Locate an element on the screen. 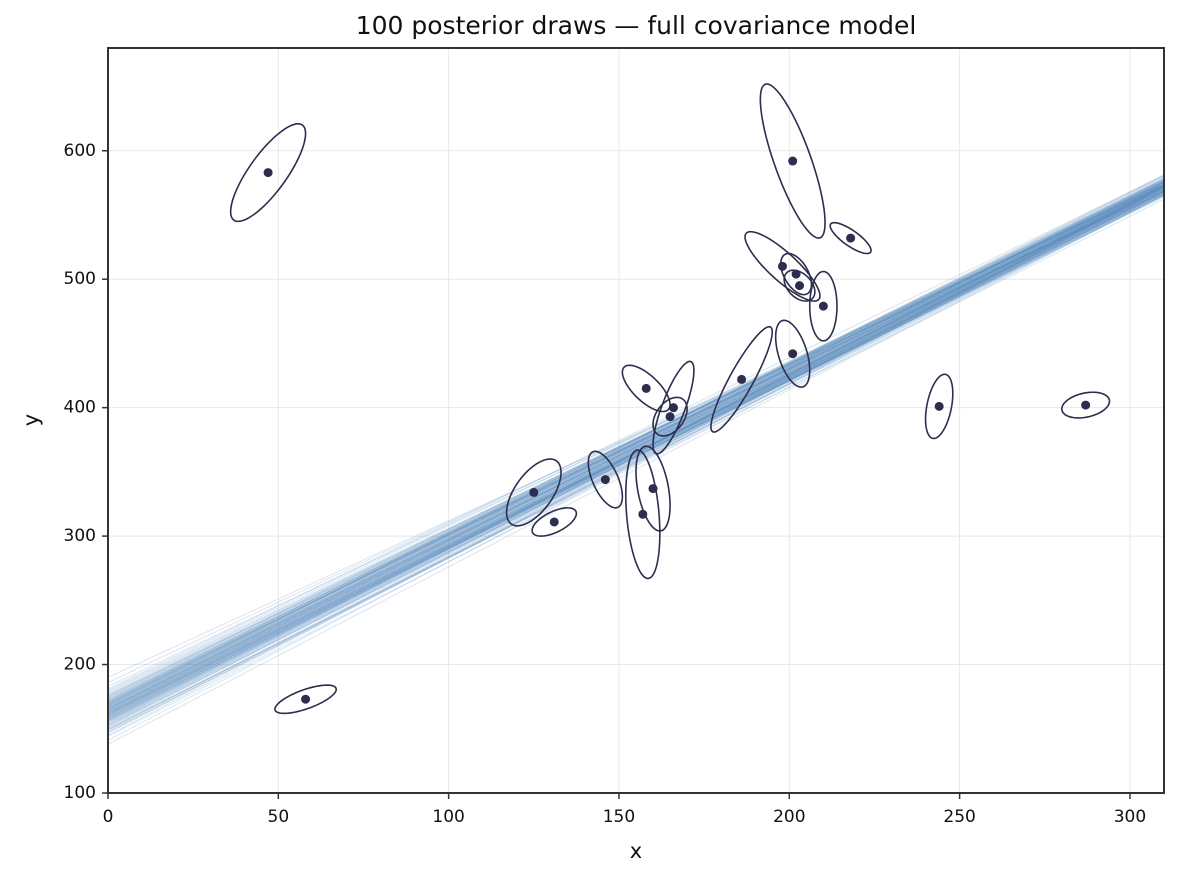 The height and width of the screenshot is (880, 1180). x-tick-label: 50 is located at coordinates (279, 817).